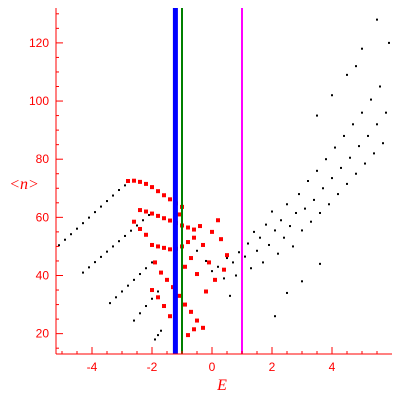 The height and width of the screenshot is (400, 400). Describe the element at coordinates (332, 367) in the screenshot. I see `x-tick-label-4: 4` at that location.